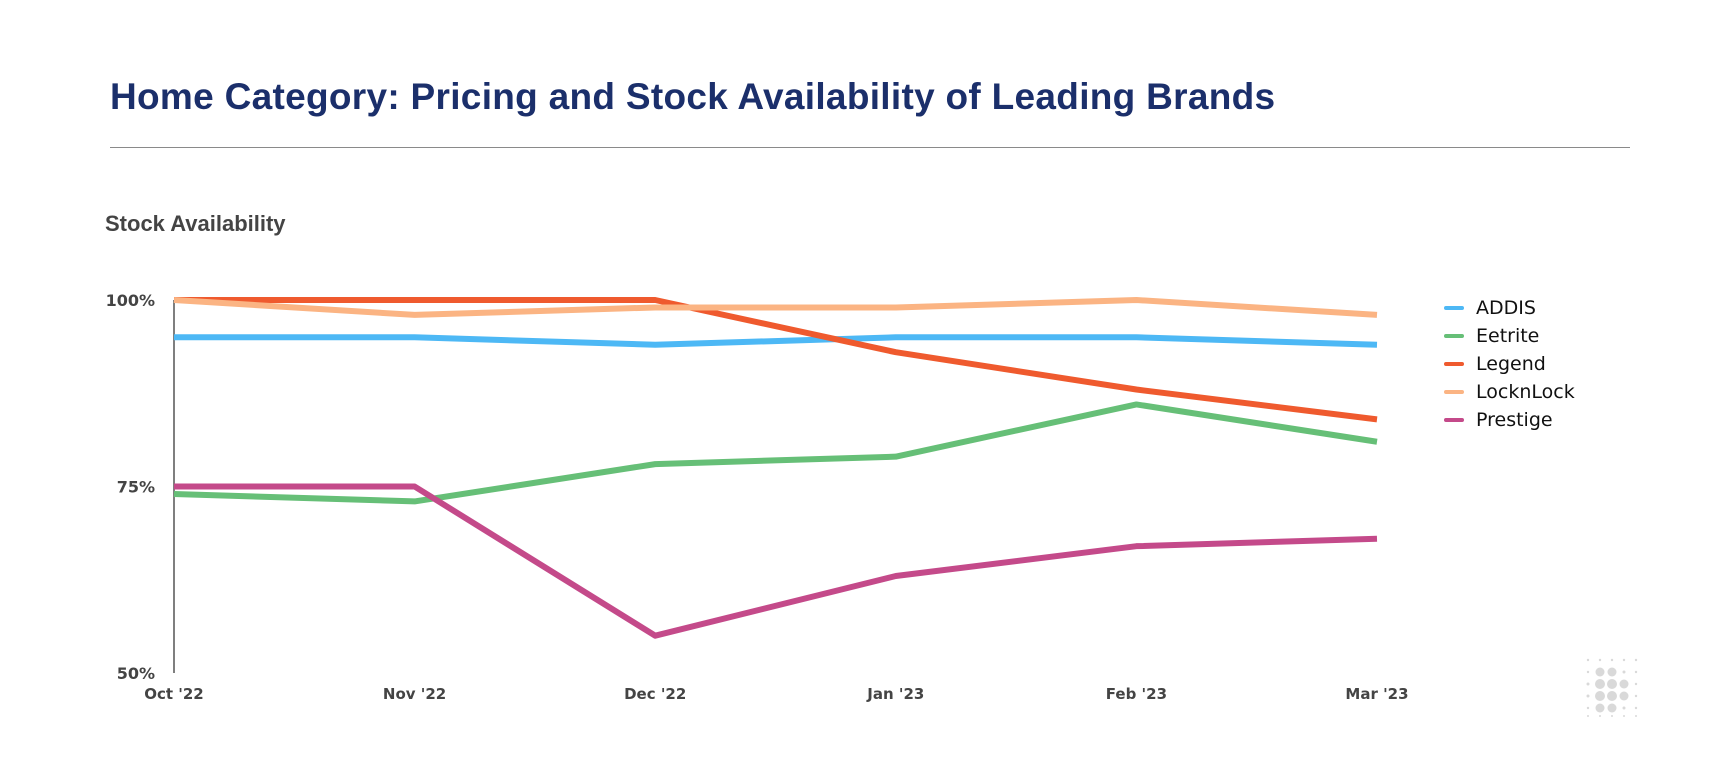  What do you see at coordinates (1612, 687) in the screenshot?
I see `dot-pattern-decoration` at bounding box center [1612, 687].